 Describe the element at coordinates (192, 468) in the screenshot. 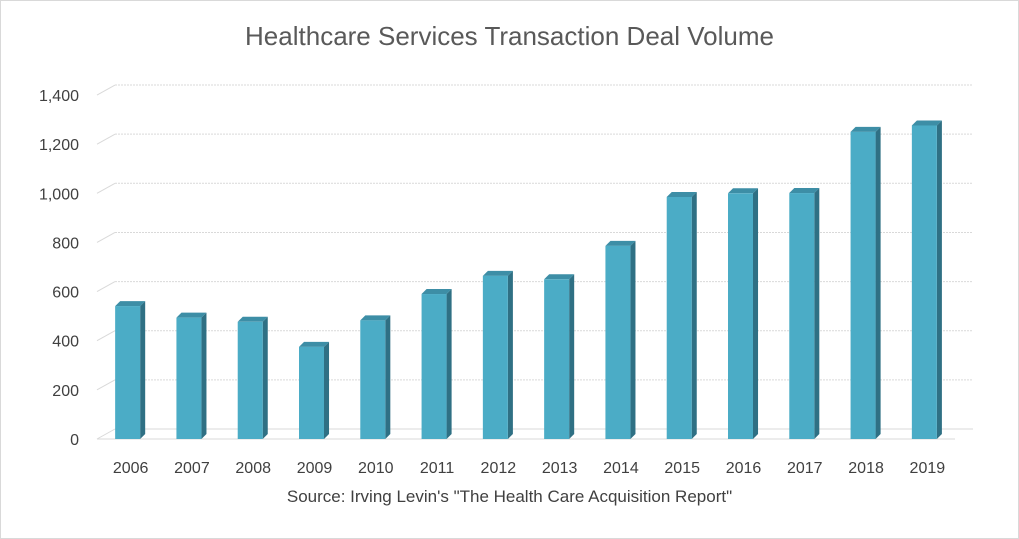

I see `x-tick-label: 2007` at that location.